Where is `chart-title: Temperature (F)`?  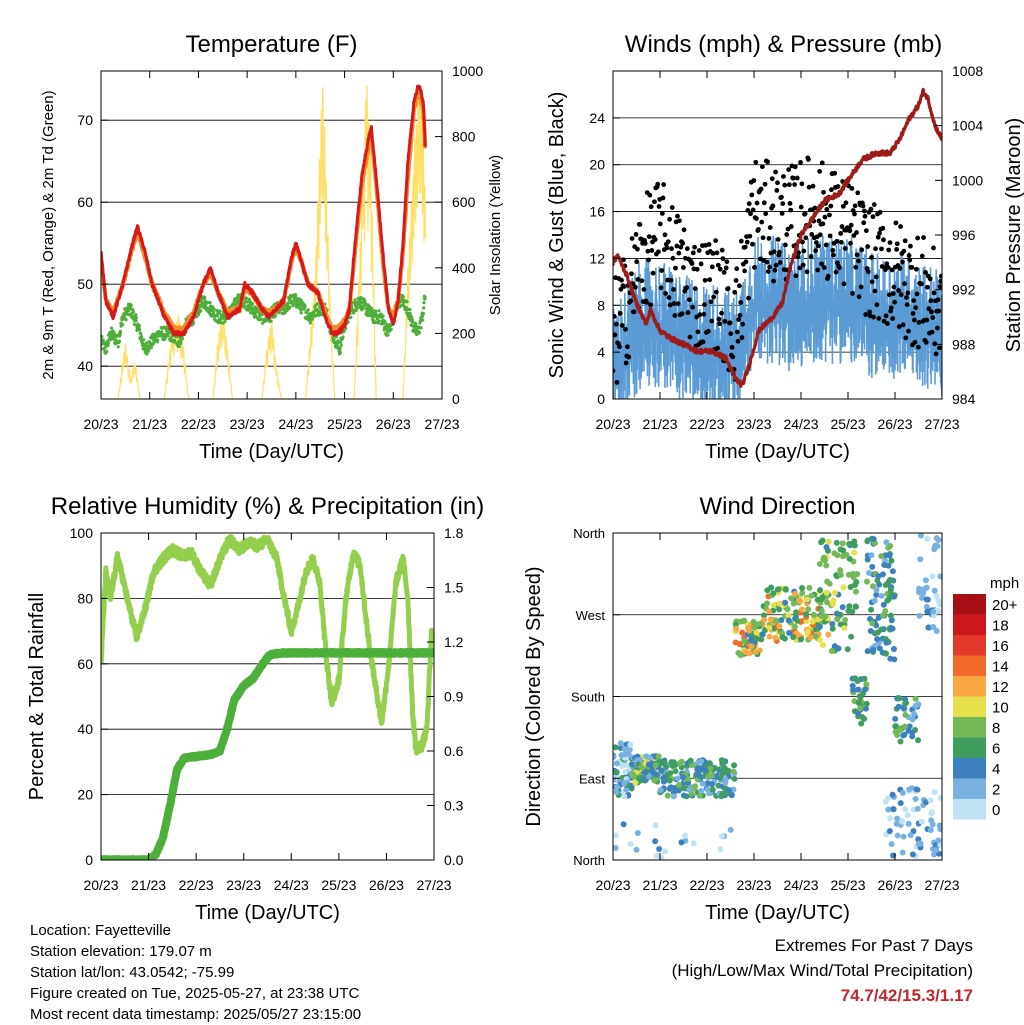 chart-title: Temperature (F) is located at coordinates (271, 44).